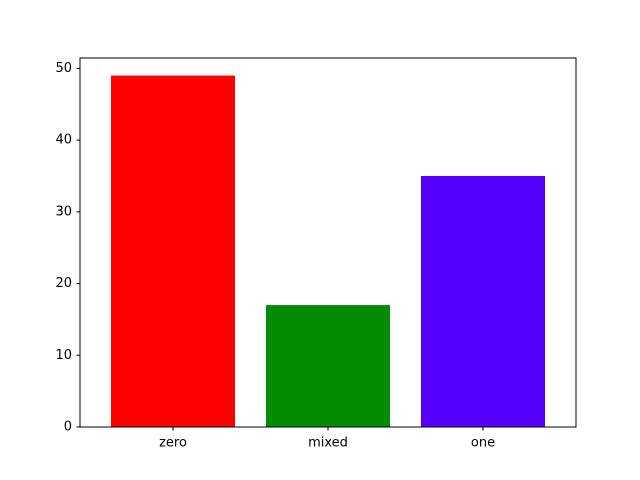 The width and height of the screenshot is (640, 480). What do you see at coordinates (63, 283) in the screenshot?
I see `y-tick-label: 20` at bounding box center [63, 283].